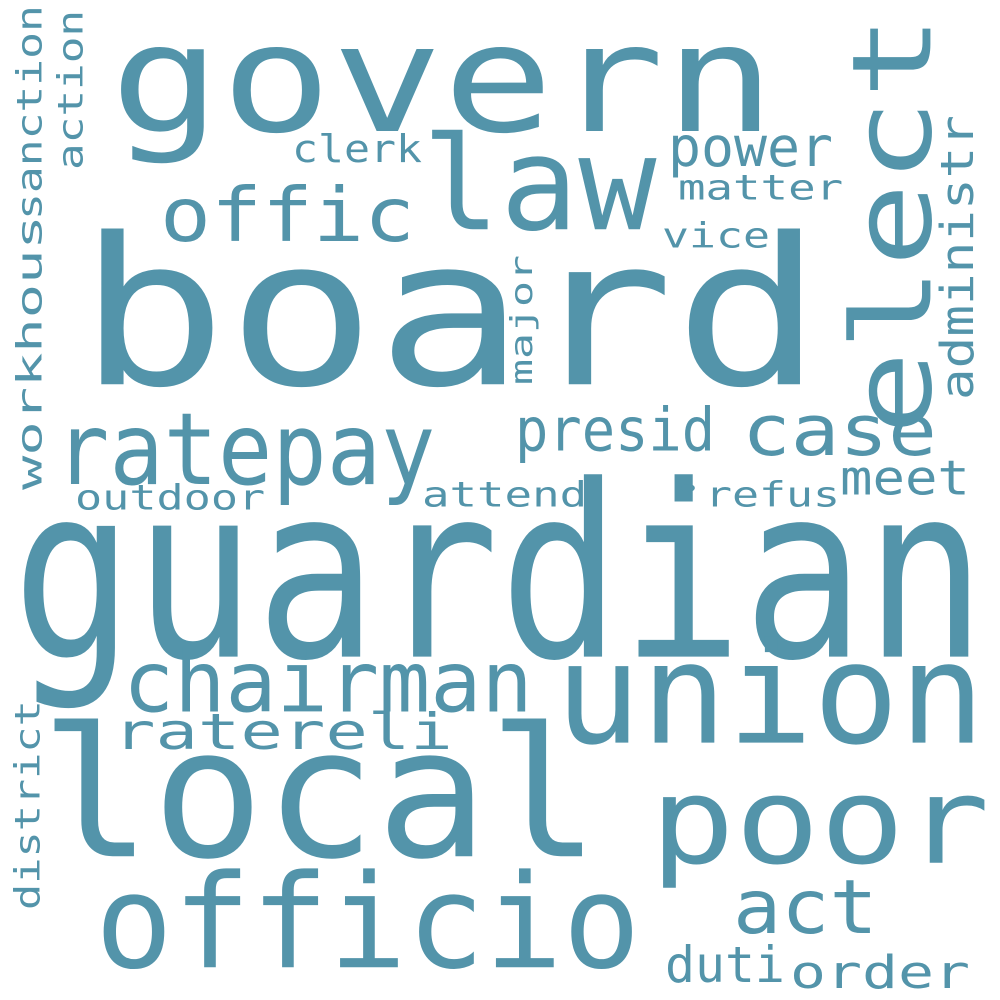  Describe the element at coordinates (905, 477) in the screenshot. I see `word-meet: meet` at that location.